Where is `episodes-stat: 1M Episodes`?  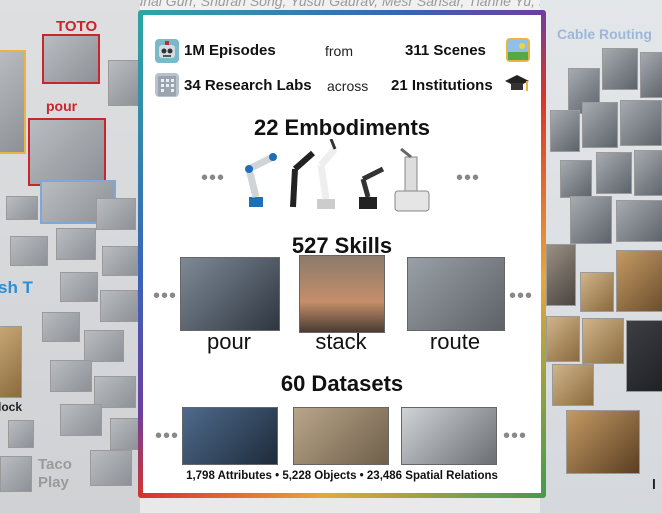
episodes-stat: 1M Episodes is located at coordinates (230, 50).